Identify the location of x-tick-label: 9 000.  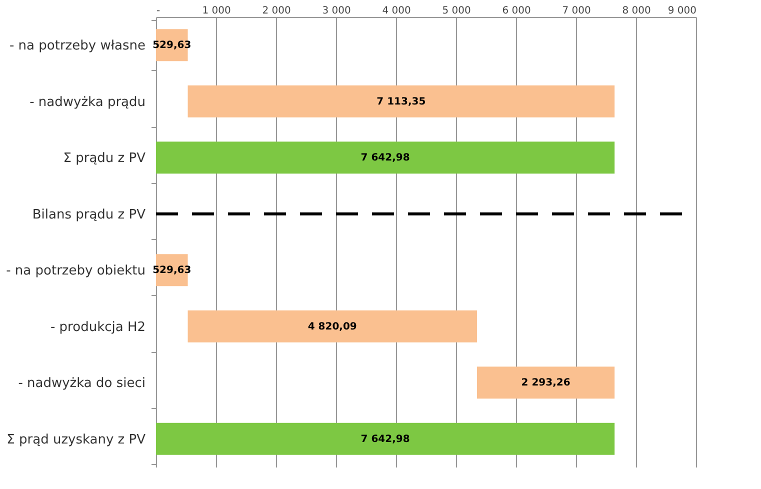
(682, 11).